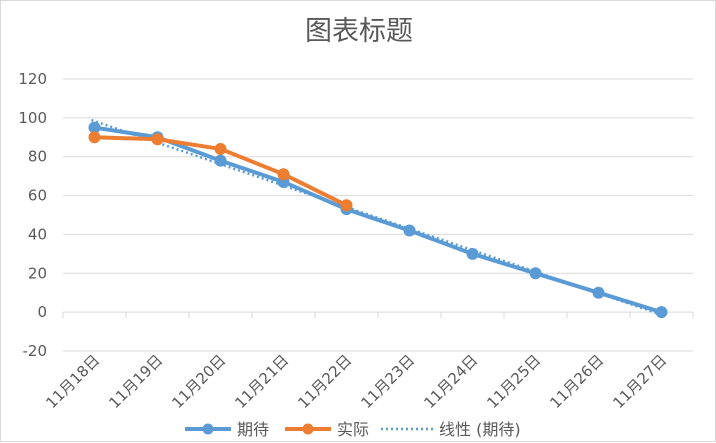 Image resolution: width=716 pixels, height=443 pixels. What do you see at coordinates (135, 381) in the screenshot?
I see `x-tick-label: 11月19日` at bounding box center [135, 381].